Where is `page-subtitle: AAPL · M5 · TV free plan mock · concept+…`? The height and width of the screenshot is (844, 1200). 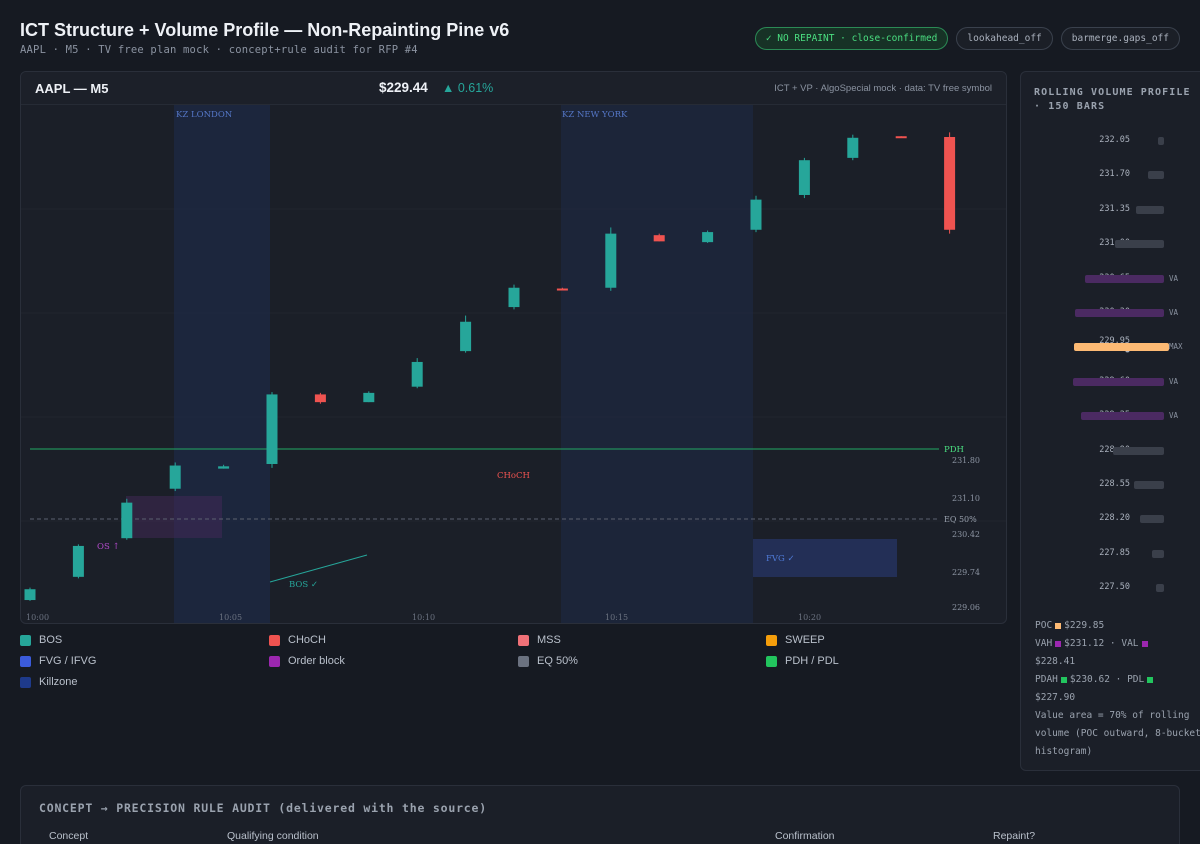
page-subtitle: AAPL · M5 · TV free plan mock · concept+… is located at coordinates (219, 50).